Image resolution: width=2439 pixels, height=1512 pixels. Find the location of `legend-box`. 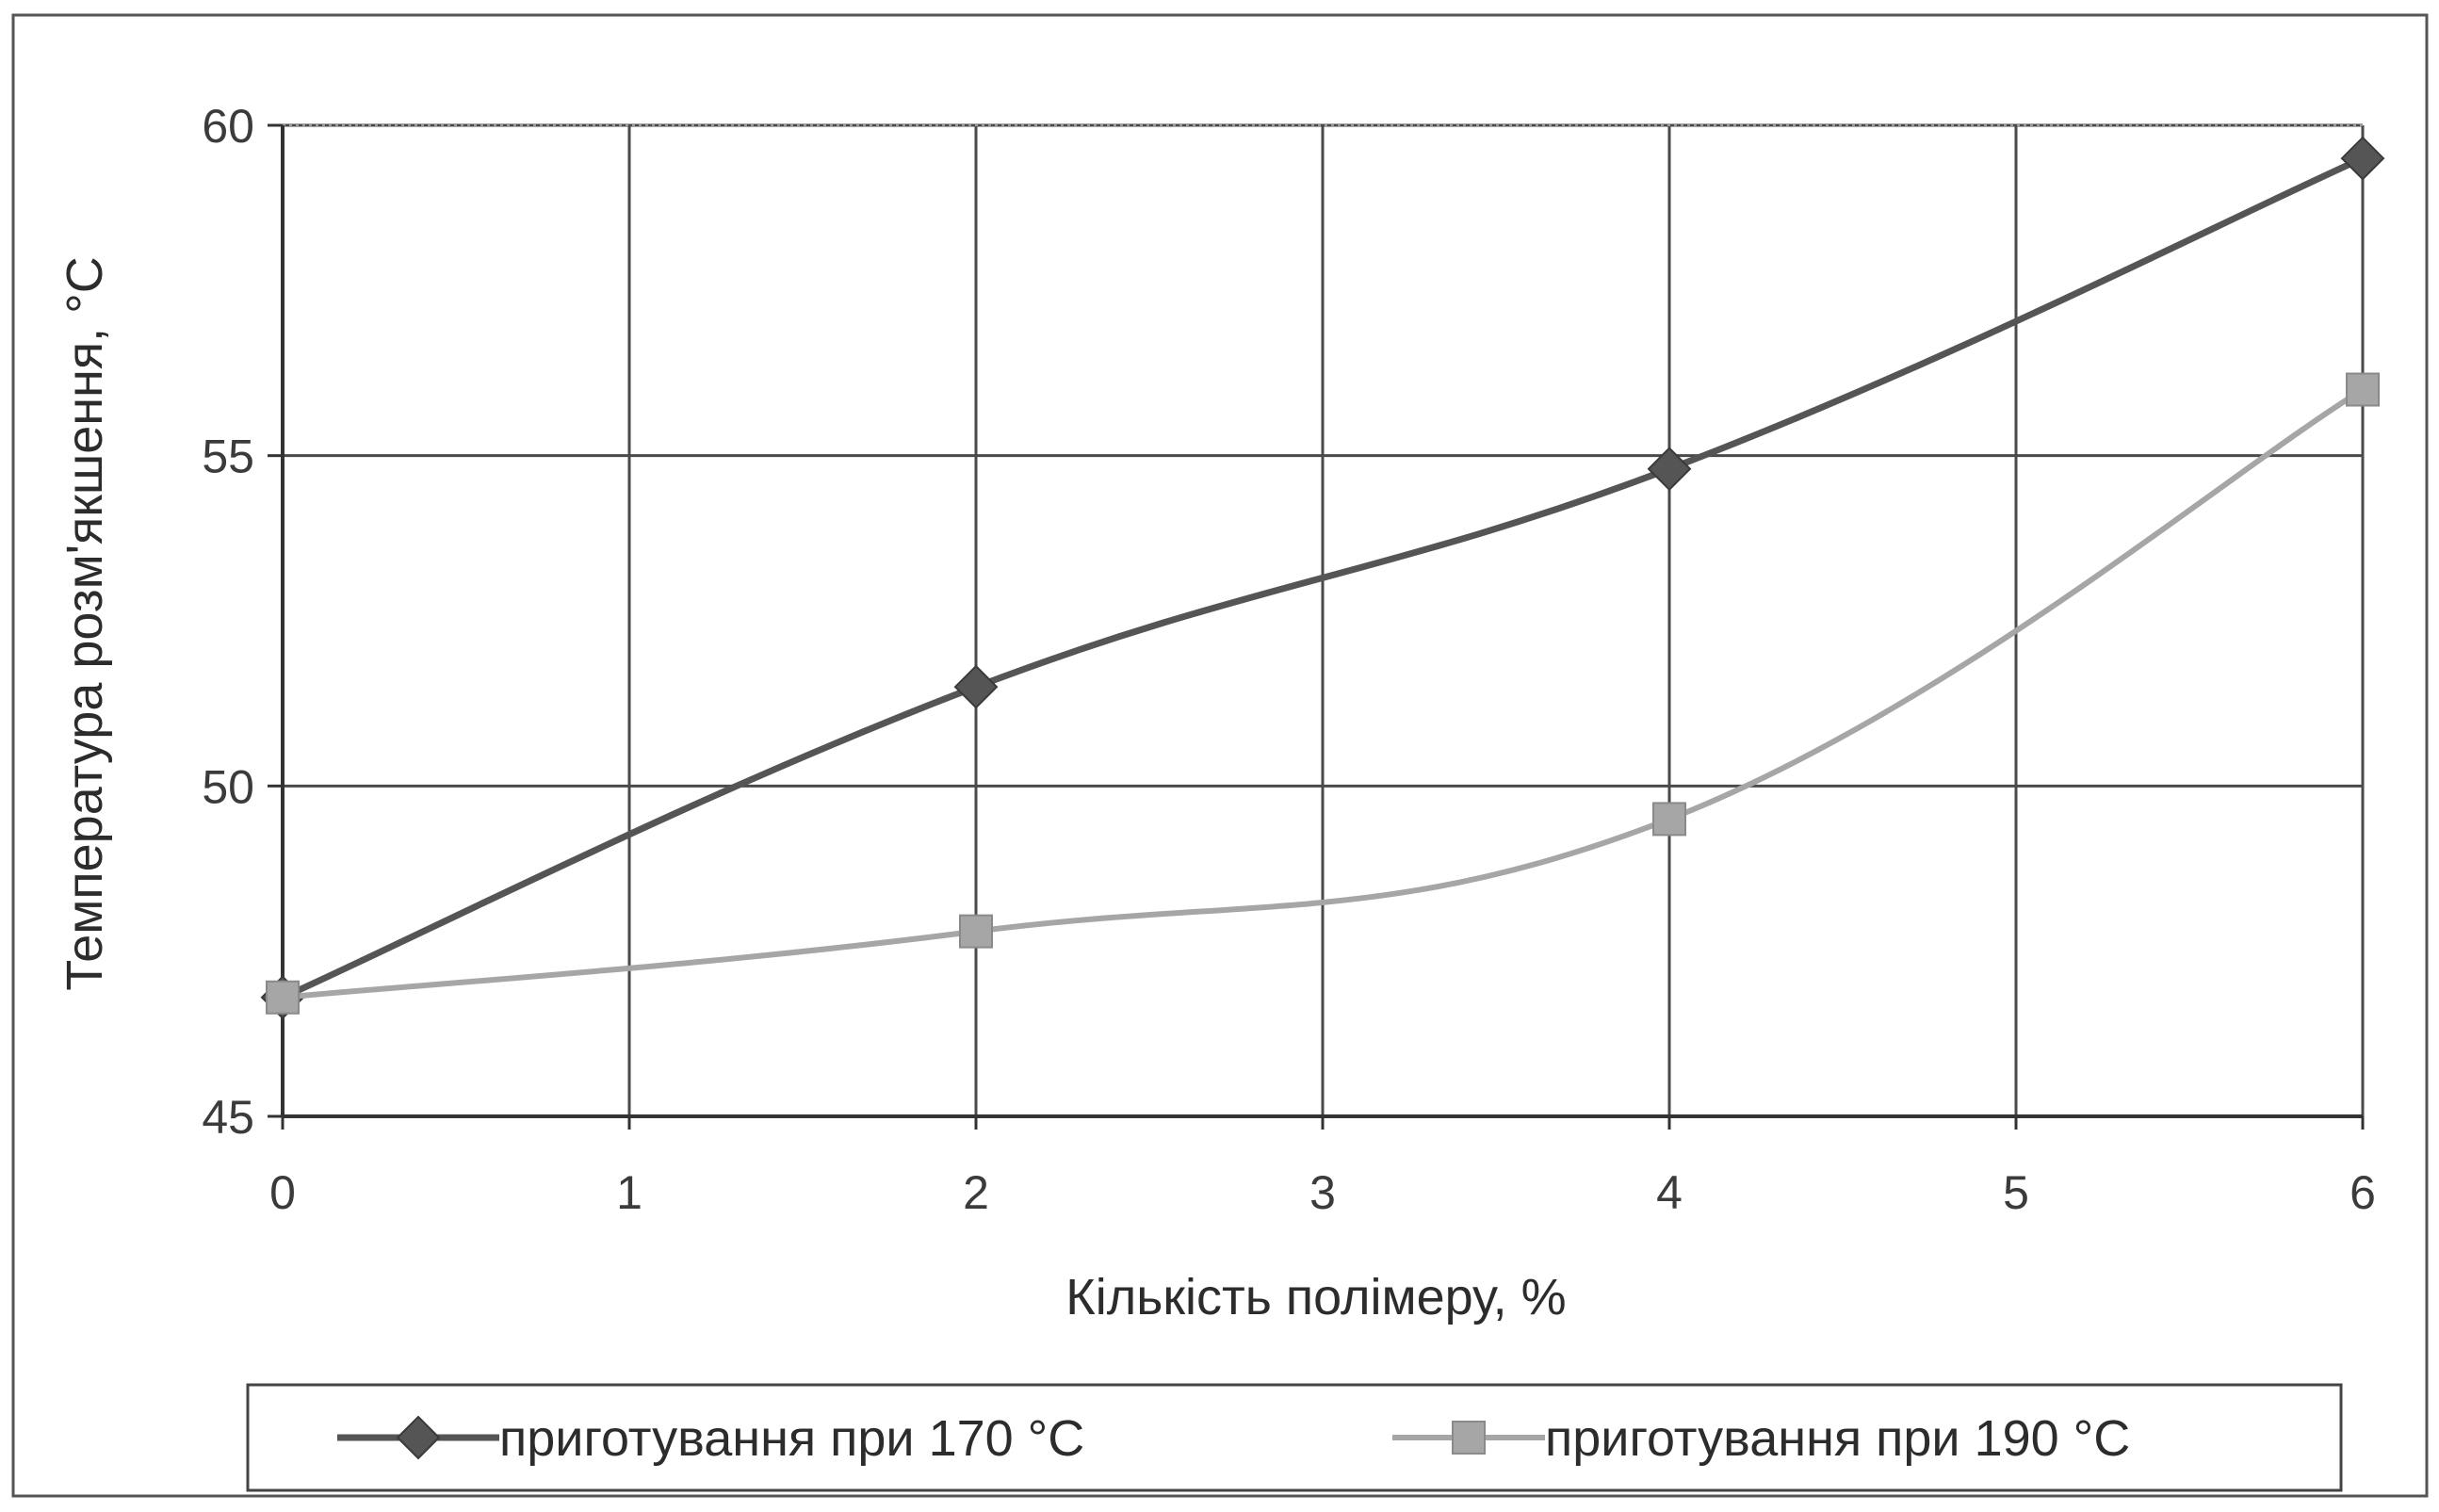

legend-box is located at coordinates (1294, 1437).